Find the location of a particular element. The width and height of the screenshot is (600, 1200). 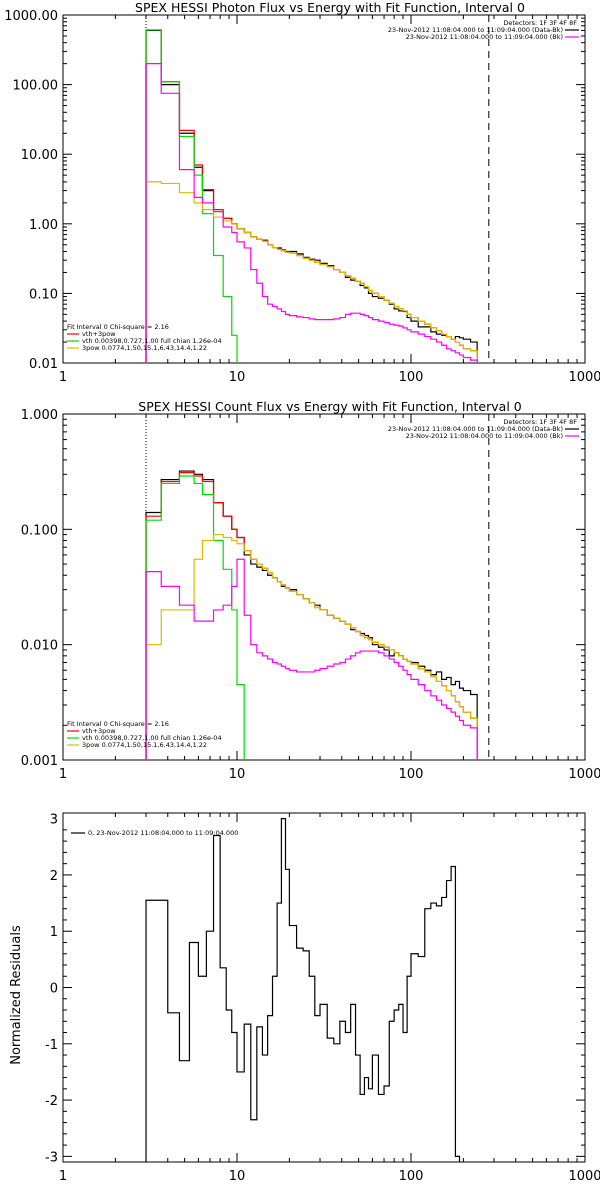

y-tick-label: 0.10 is located at coordinates (43, 294).